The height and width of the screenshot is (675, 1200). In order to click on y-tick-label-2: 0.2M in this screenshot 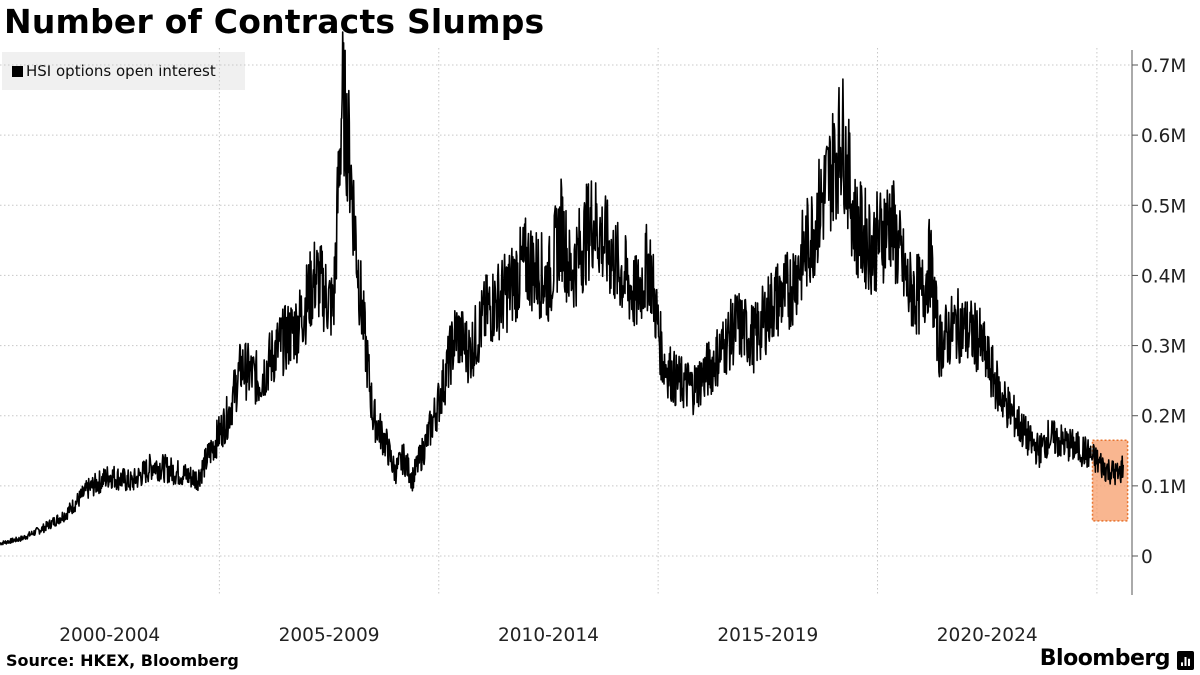, I will do `click(1163, 417)`.